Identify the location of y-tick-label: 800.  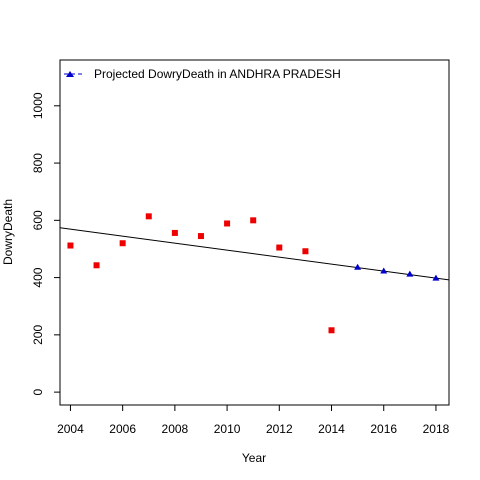
(38, 163).